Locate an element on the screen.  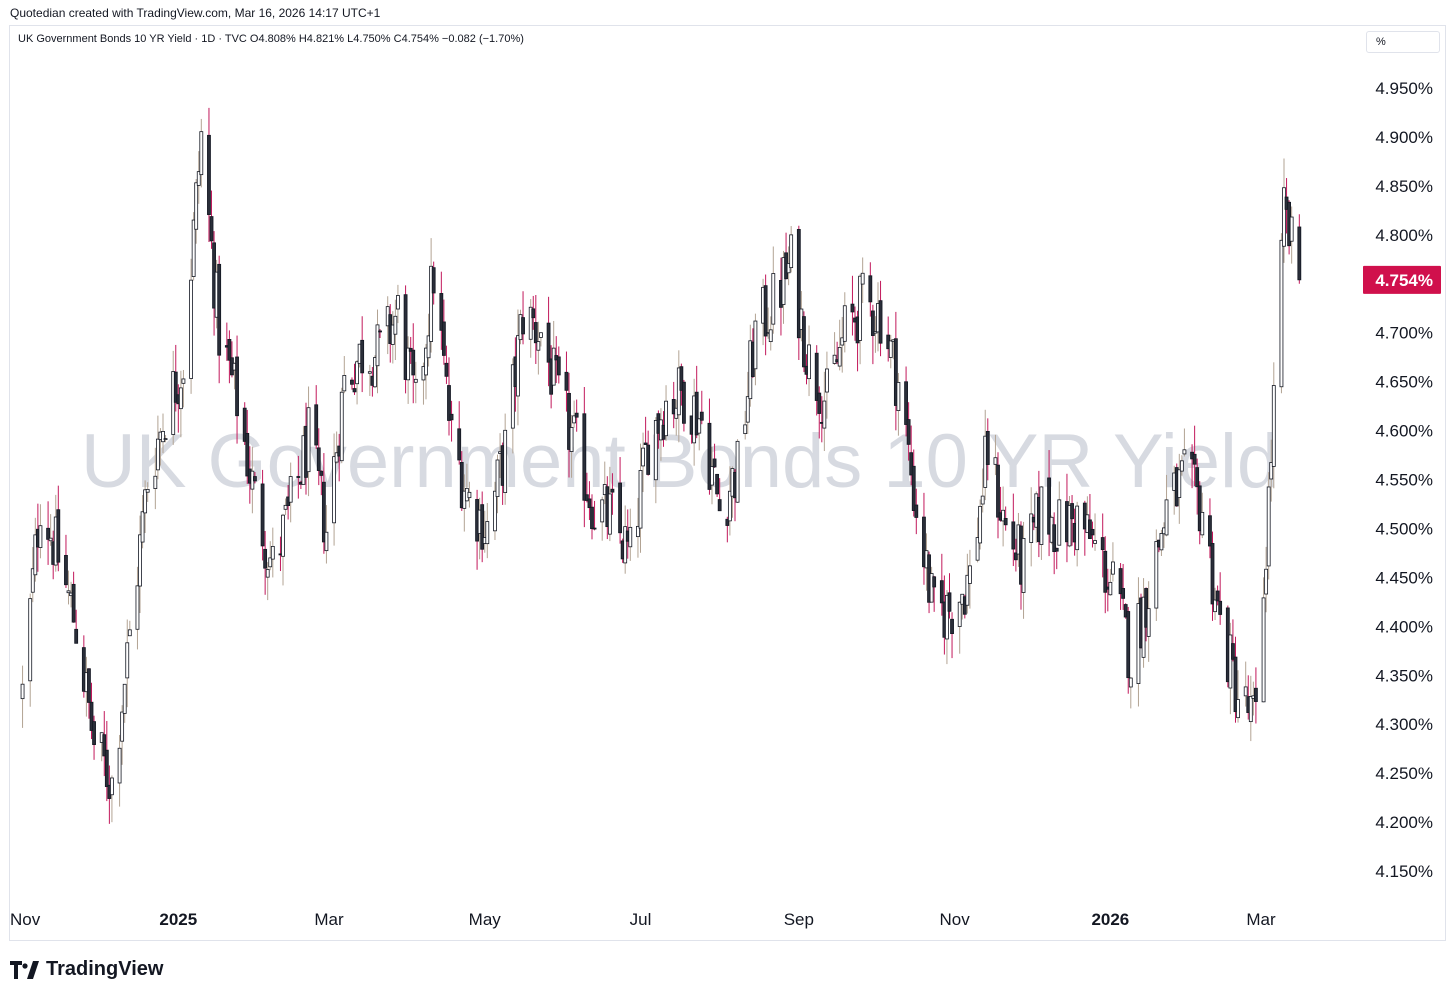
y-tick-label: 4.250% is located at coordinates (1404, 773).